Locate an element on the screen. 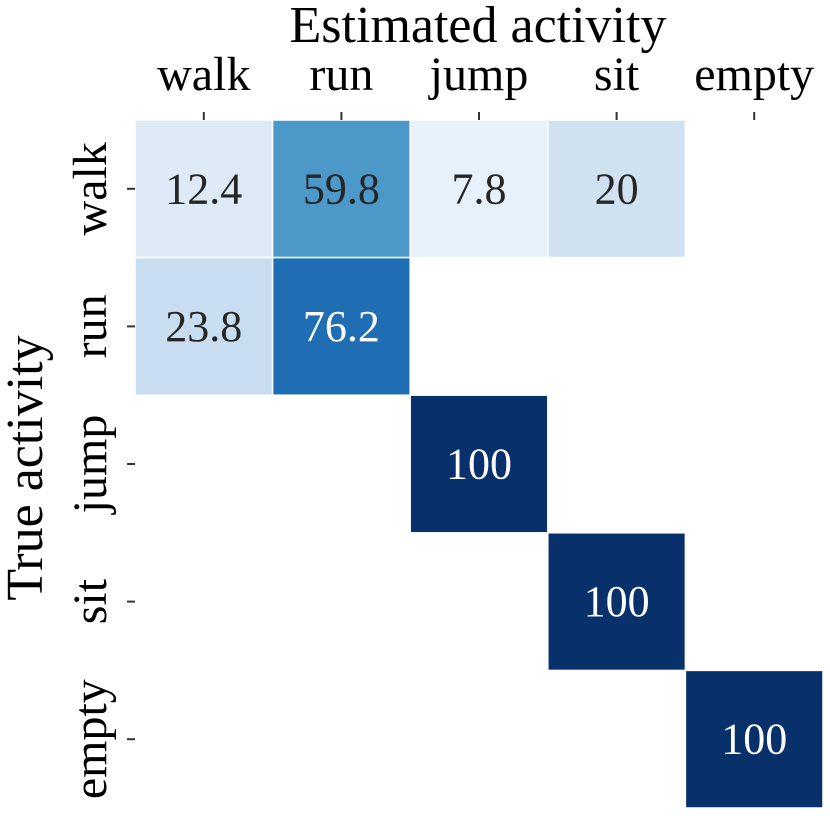  cell-value-label: 59.8 is located at coordinates (341, 188).